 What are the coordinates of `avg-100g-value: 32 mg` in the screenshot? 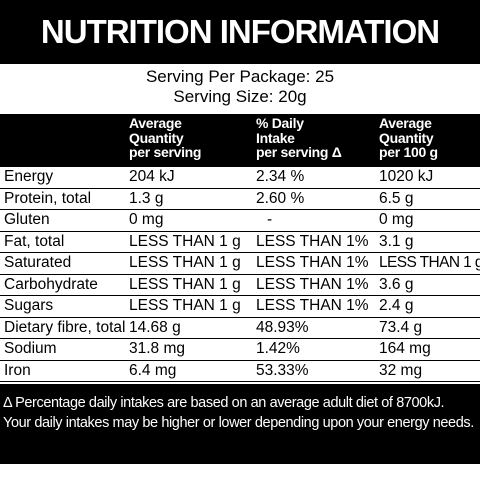 It's located at (401, 370).